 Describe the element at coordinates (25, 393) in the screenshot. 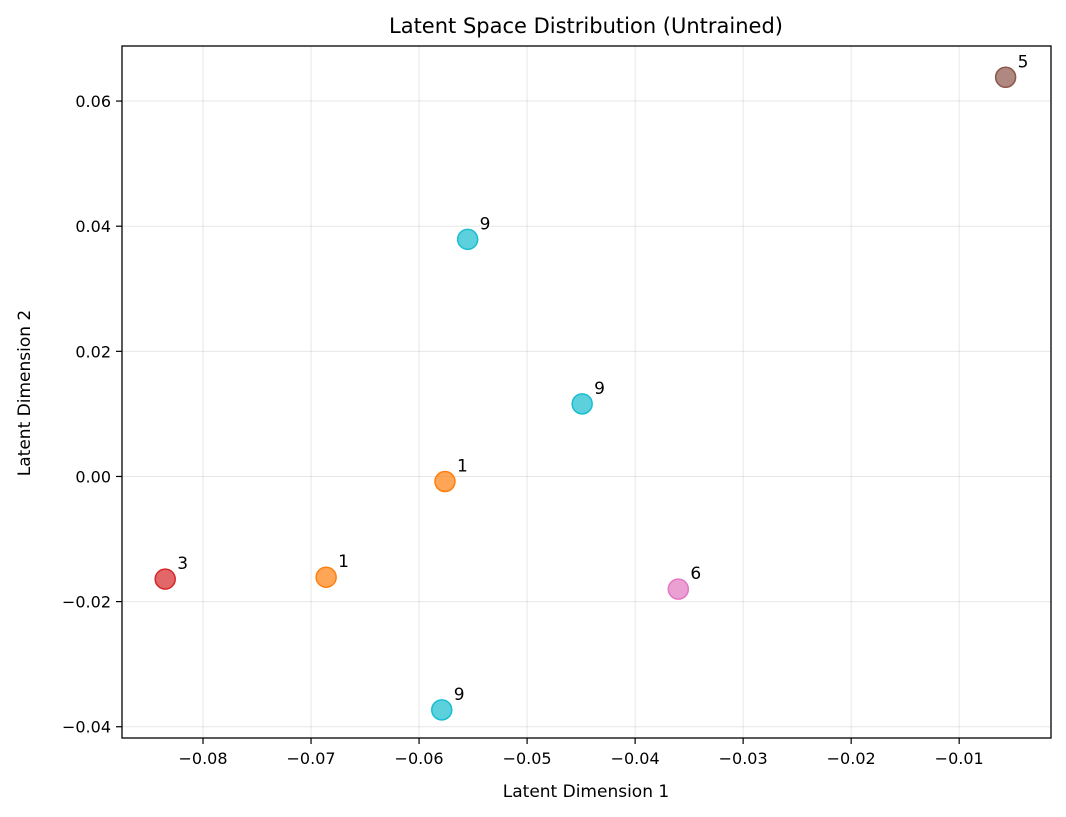

I see `y-axis-label: Latent Dimension 2` at that location.